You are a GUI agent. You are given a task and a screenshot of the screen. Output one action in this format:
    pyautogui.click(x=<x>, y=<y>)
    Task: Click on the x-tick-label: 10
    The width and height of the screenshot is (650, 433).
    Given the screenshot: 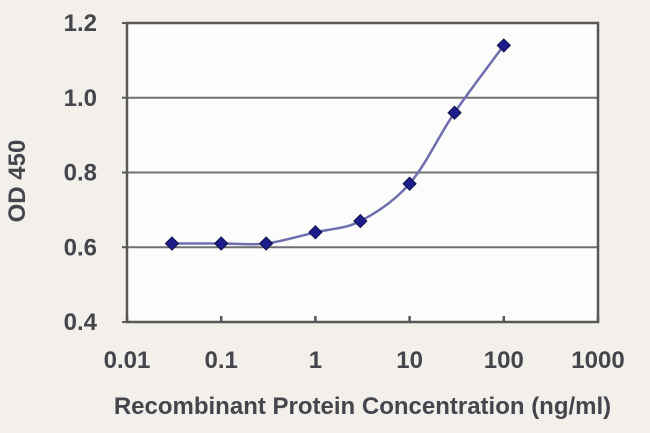 What is the action you would take?
    pyautogui.click(x=409, y=360)
    